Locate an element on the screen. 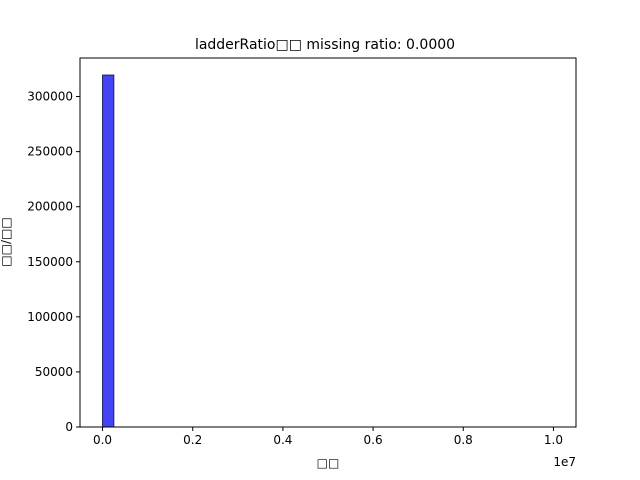 This screenshot has height=480, width=640. x-tick-label: 1.0 is located at coordinates (553, 440).